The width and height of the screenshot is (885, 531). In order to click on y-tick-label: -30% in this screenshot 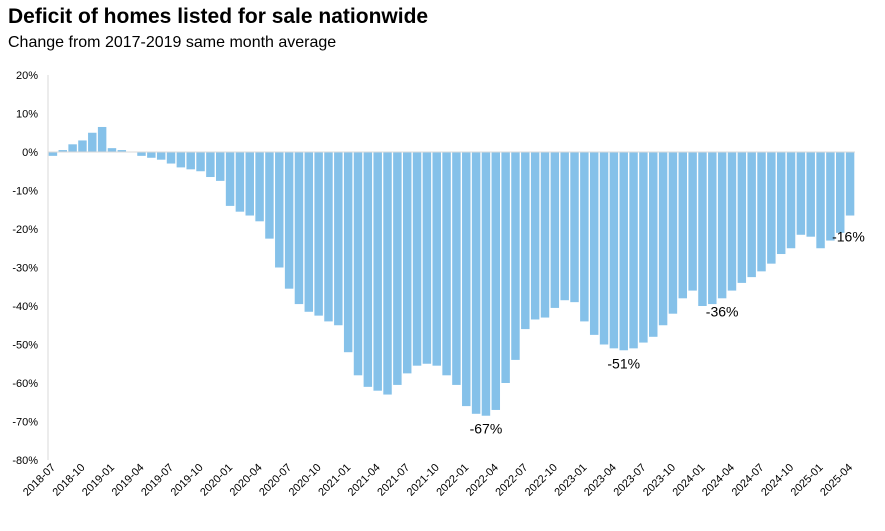, I will do `click(25, 269)`.